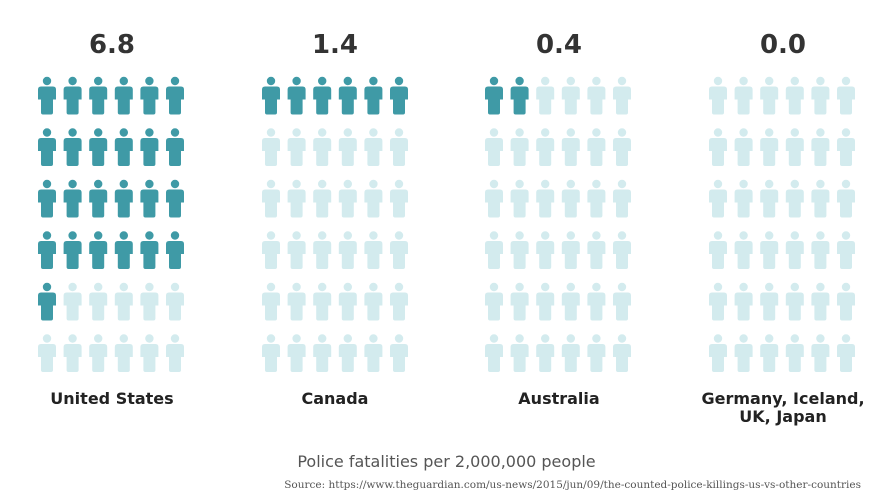 The image size is (893, 502). Describe the element at coordinates (335, 45) in the screenshot. I see `value-label-canada: 1.4` at that location.